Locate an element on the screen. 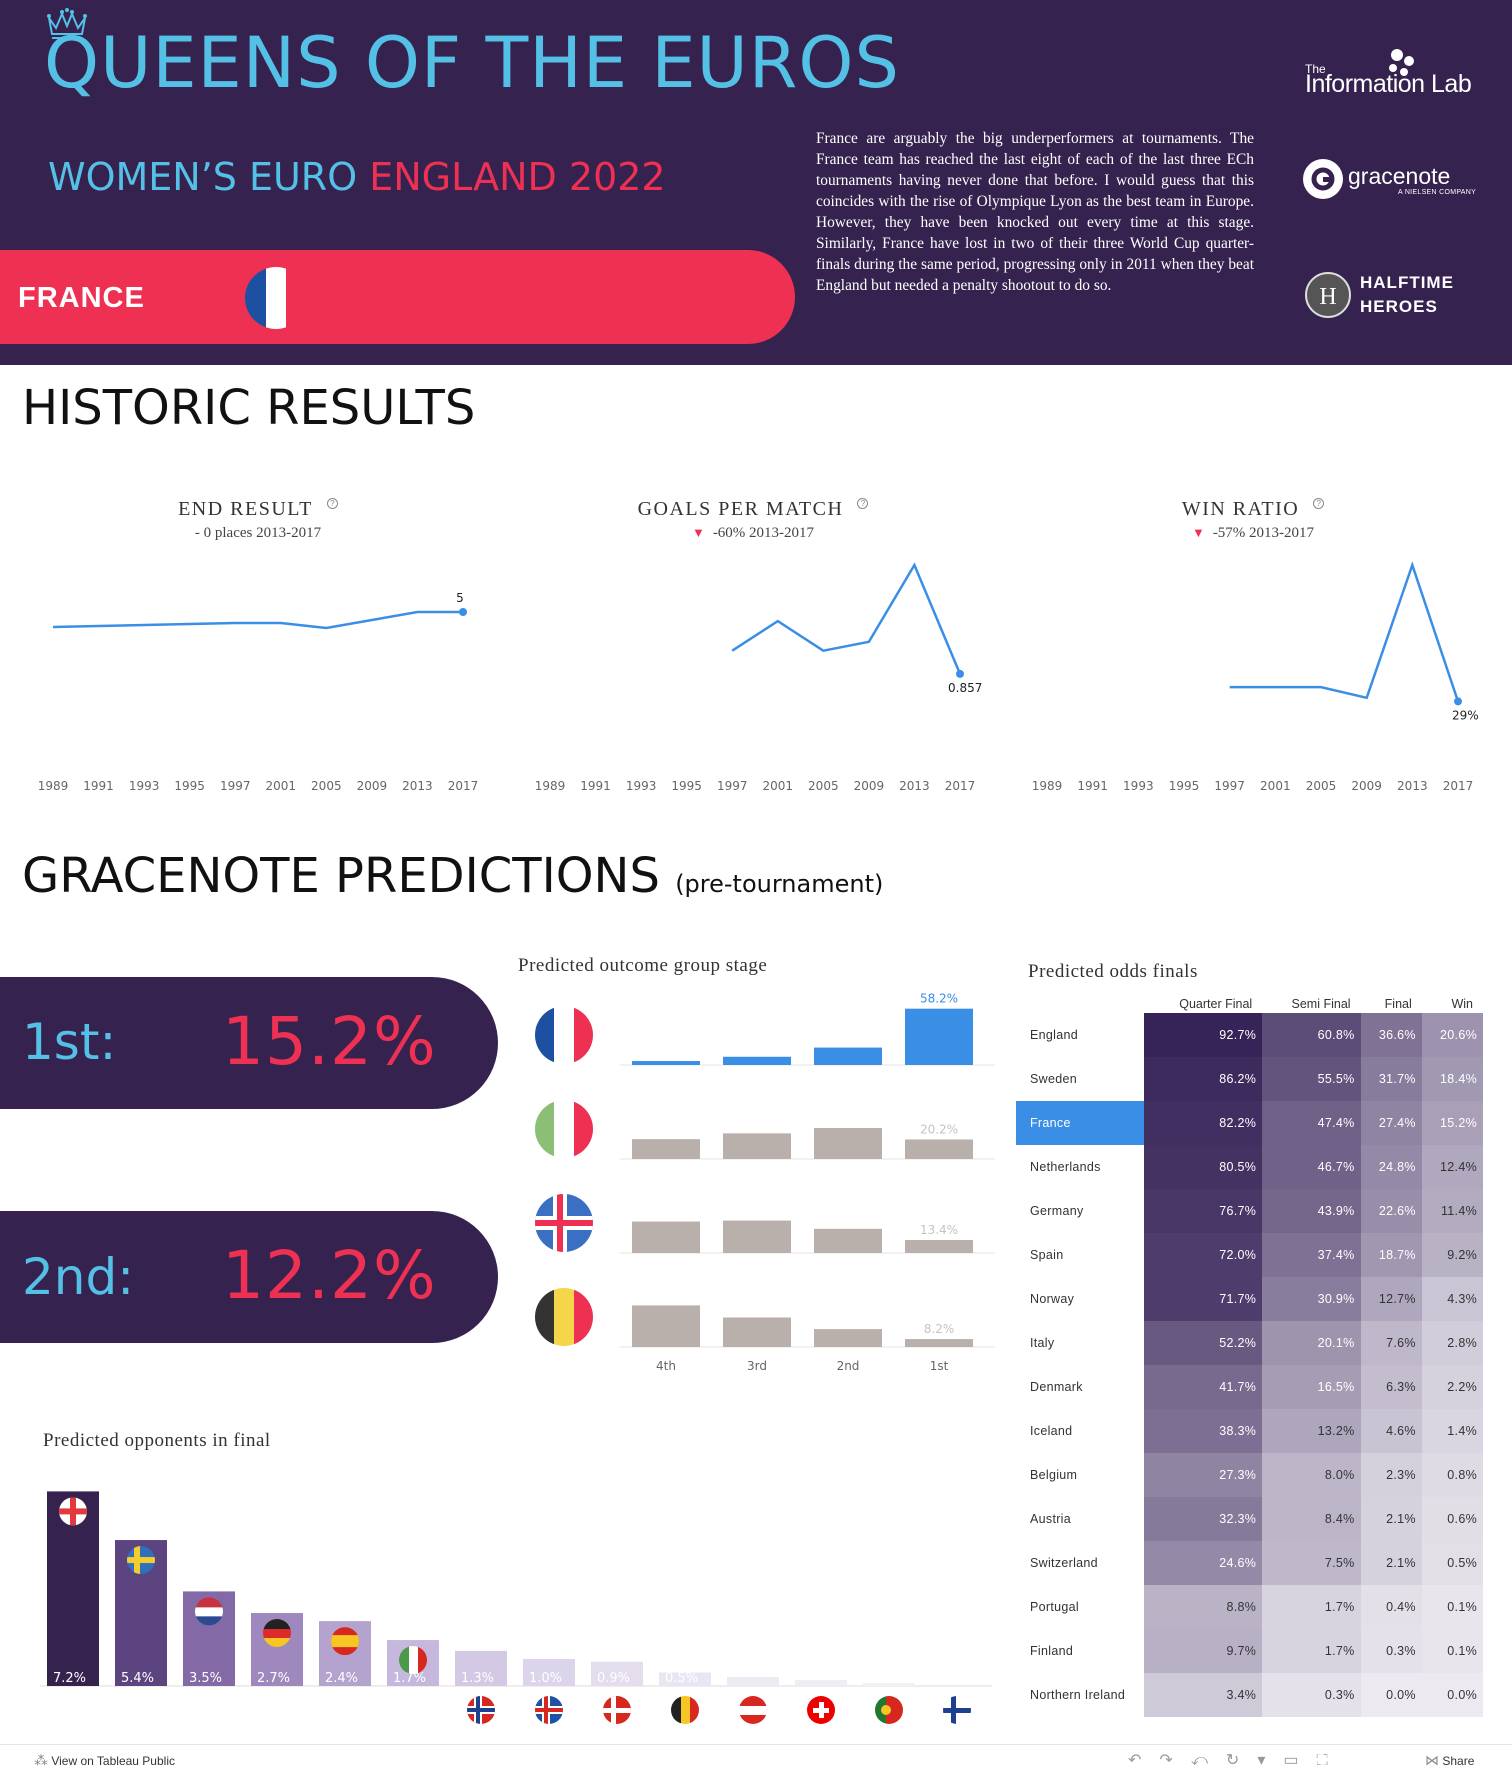  odds-cell: 0.6% is located at coordinates (1452, 1519).